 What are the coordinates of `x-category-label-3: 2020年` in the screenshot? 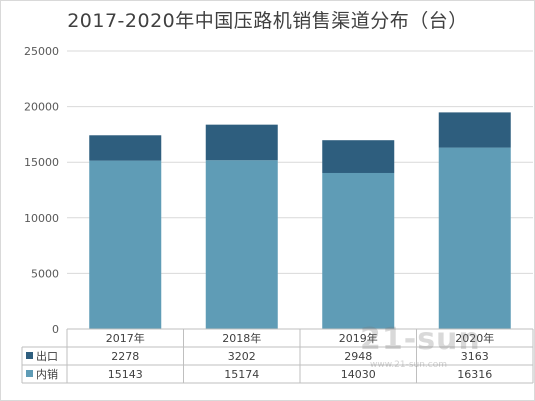 It's located at (474, 338).